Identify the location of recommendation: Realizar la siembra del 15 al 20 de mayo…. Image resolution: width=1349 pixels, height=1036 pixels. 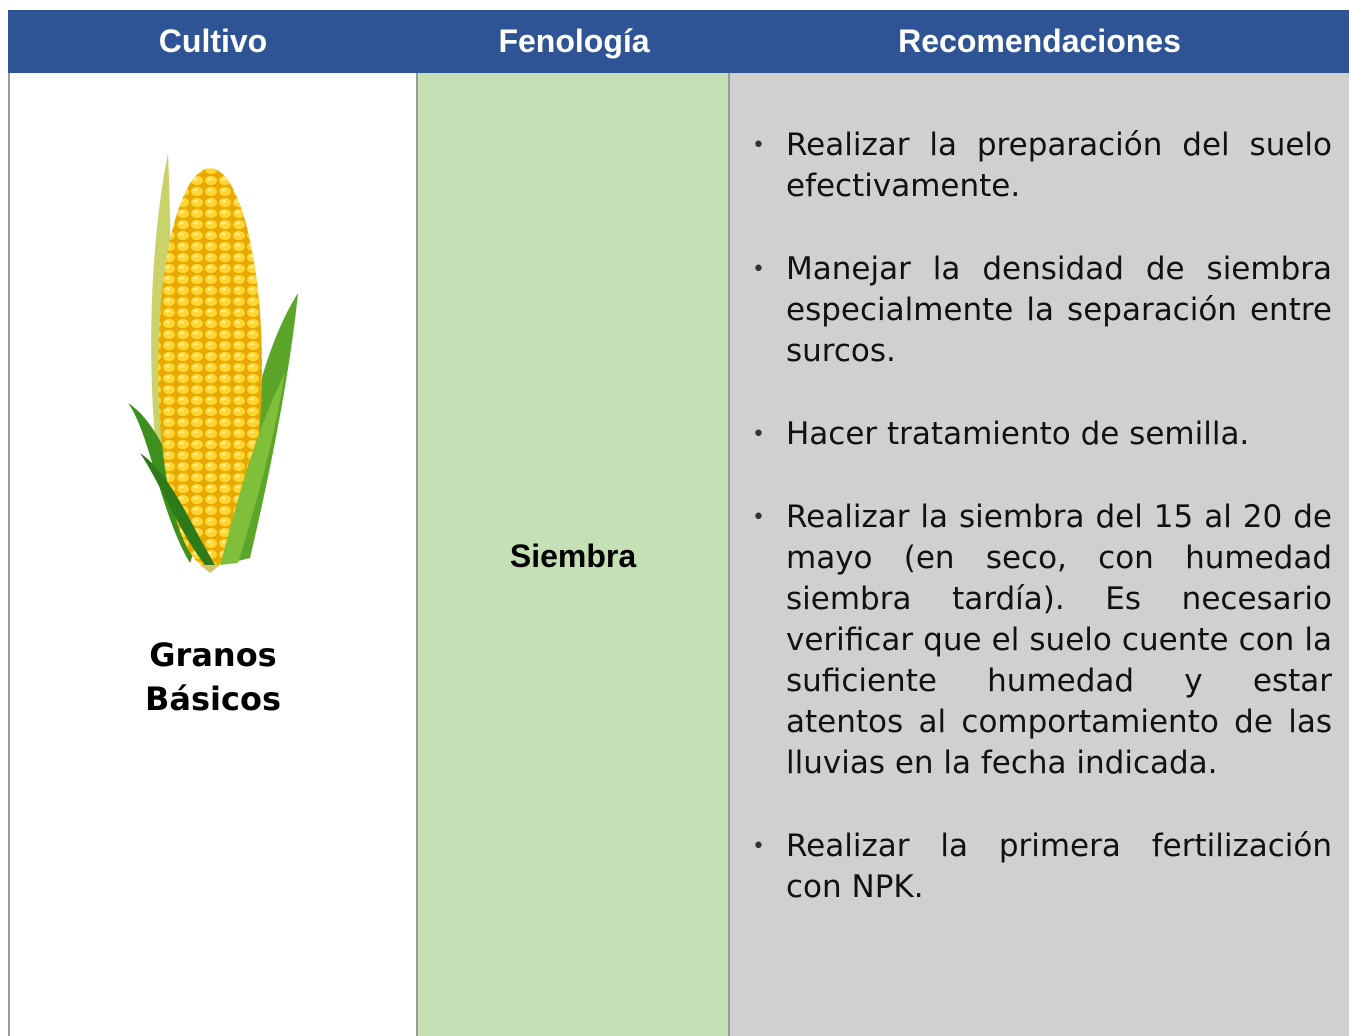
(1042, 640).